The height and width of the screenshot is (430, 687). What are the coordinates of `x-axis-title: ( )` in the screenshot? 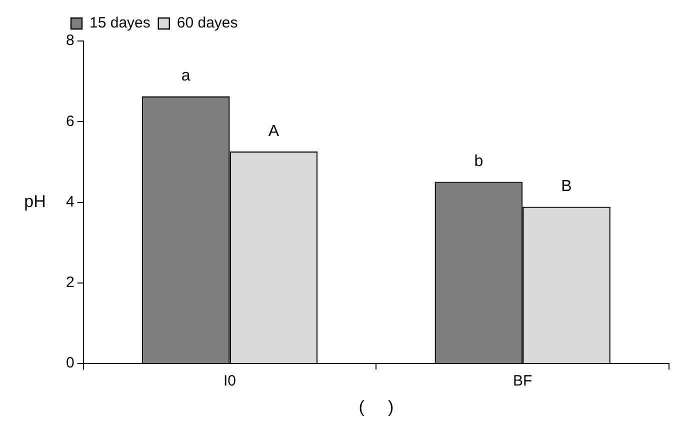 It's located at (376, 406).